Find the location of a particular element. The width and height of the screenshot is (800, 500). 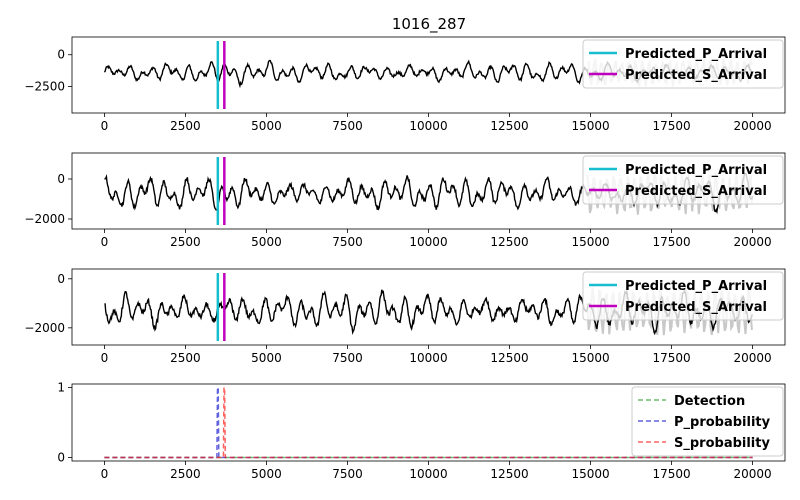

legend-label: P_probability is located at coordinates (722, 422).